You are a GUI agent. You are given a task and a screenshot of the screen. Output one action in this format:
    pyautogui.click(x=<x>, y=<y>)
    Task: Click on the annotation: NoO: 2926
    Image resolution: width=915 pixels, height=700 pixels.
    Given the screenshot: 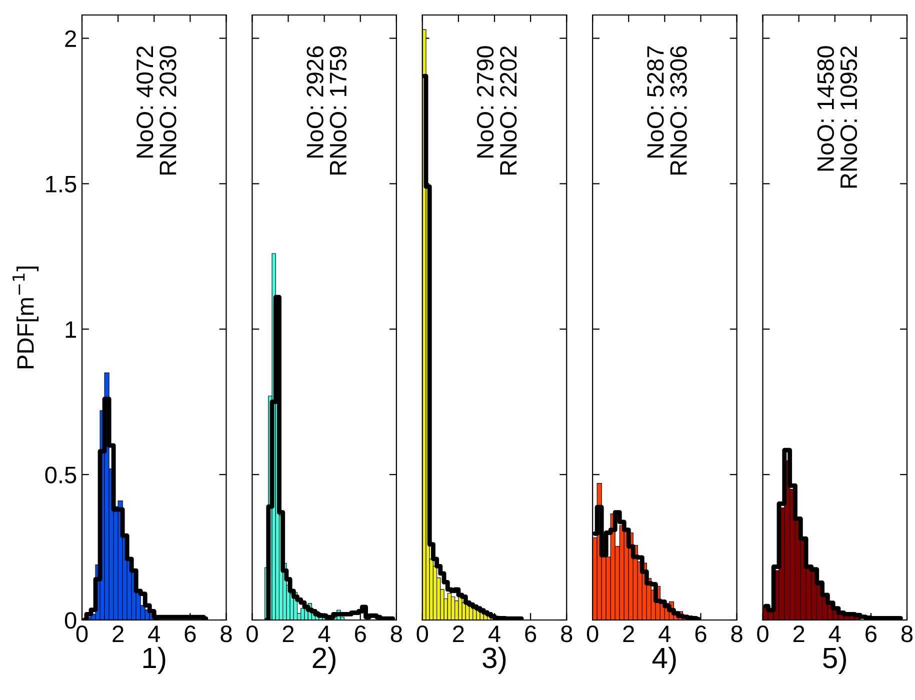 What is the action you would take?
    pyautogui.click(x=315, y=102)
    